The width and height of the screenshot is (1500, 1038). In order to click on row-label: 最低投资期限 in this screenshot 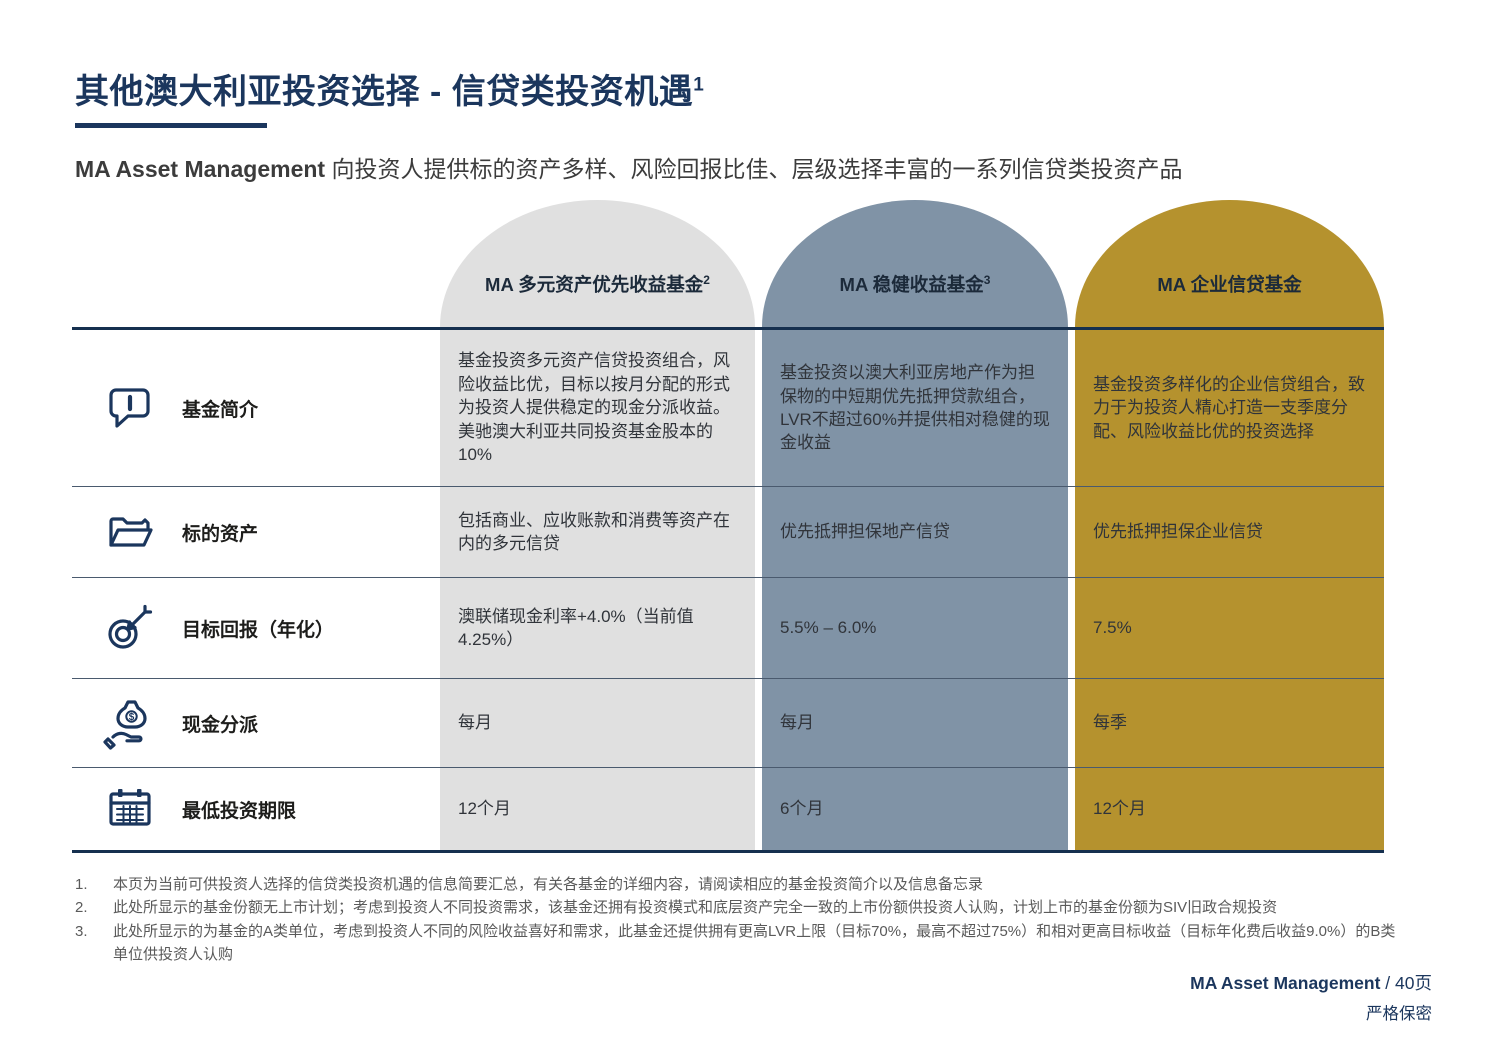, I will do `click(239, 811)`.